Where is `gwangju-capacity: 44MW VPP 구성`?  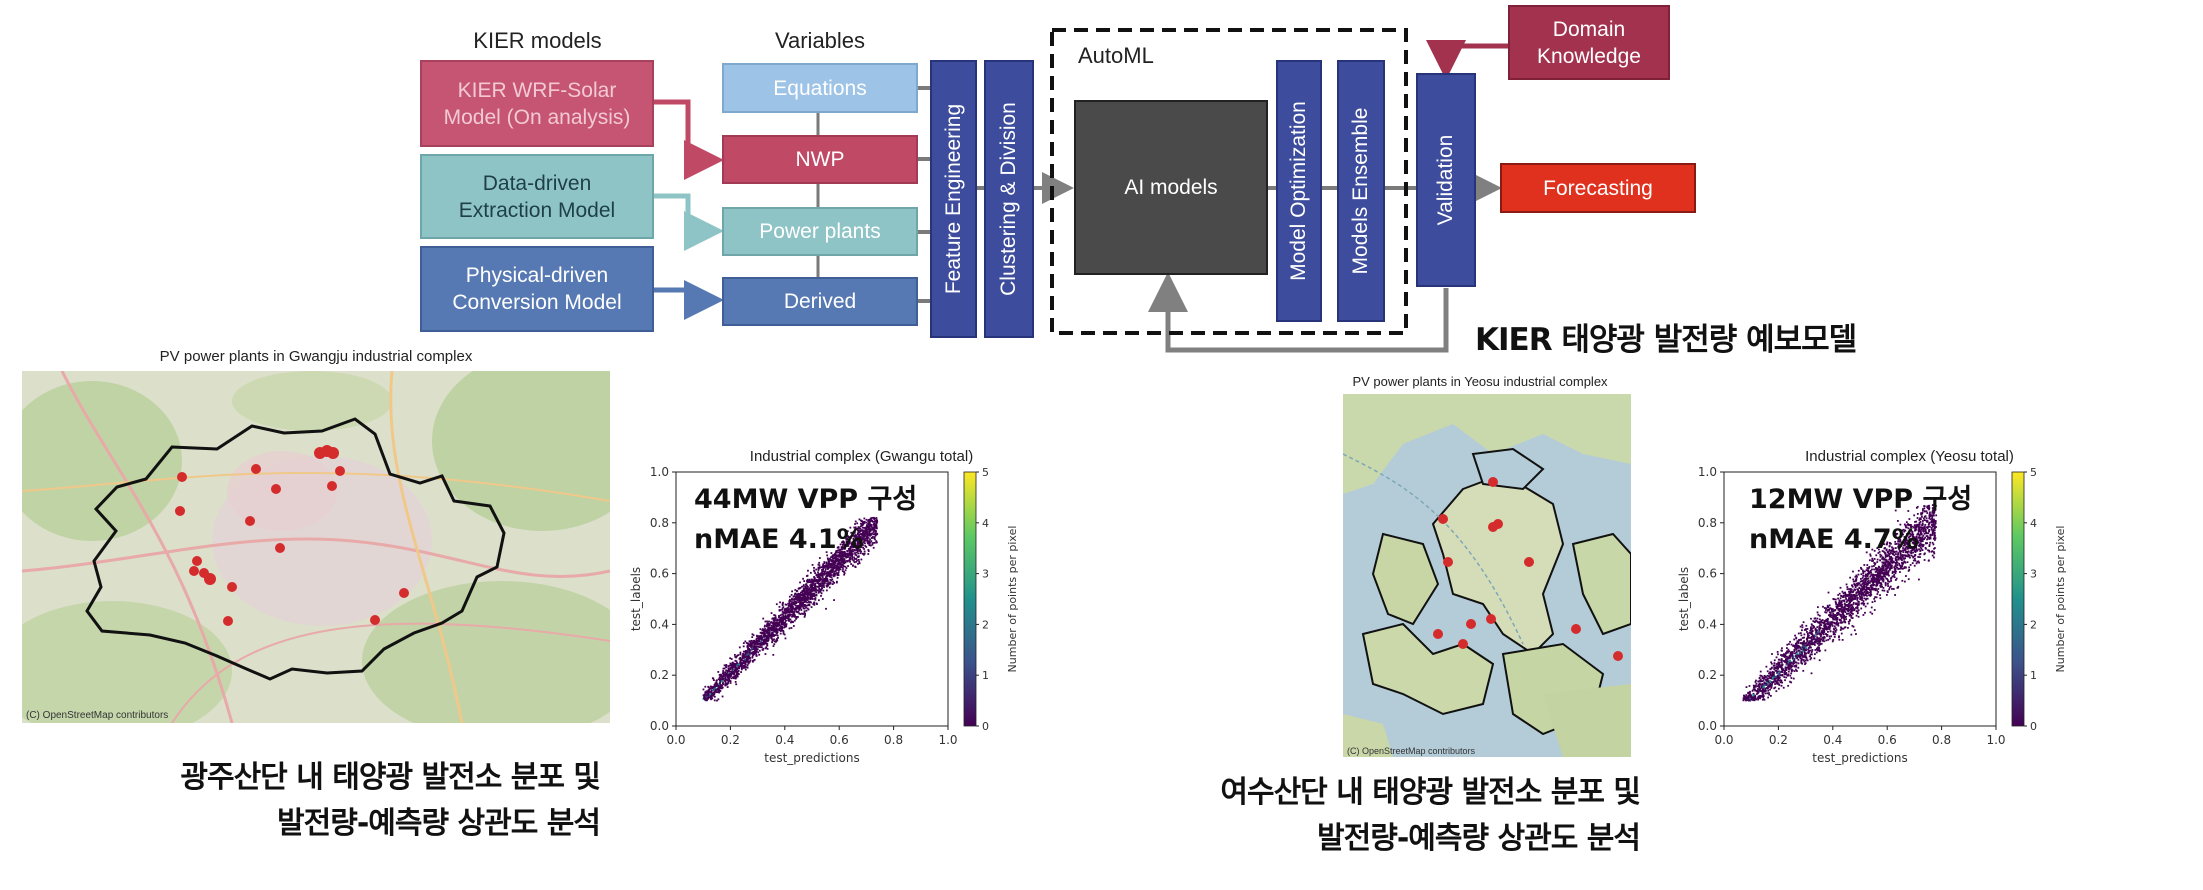 gwangju-capacity: 44MW VPP 구성 is located at coordinates (806, 499).